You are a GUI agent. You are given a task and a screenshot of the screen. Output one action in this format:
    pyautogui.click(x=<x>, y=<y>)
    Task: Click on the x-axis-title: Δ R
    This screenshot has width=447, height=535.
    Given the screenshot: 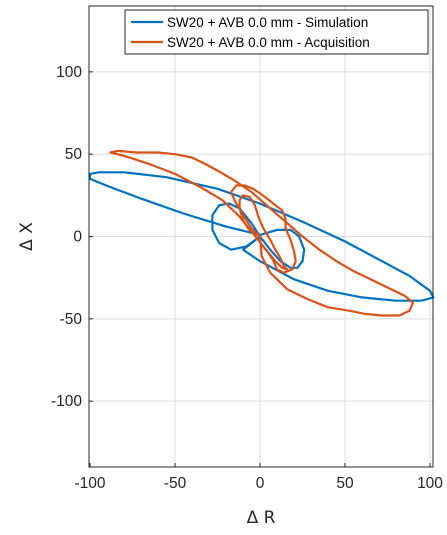 What is the action you would take?
    pyautogui.click(x=261, y=518)
    